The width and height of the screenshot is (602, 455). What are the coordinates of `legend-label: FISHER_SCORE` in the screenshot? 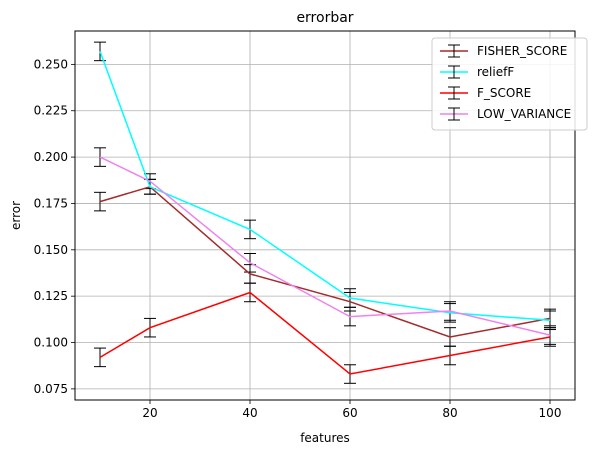 It's located at (522, 51).